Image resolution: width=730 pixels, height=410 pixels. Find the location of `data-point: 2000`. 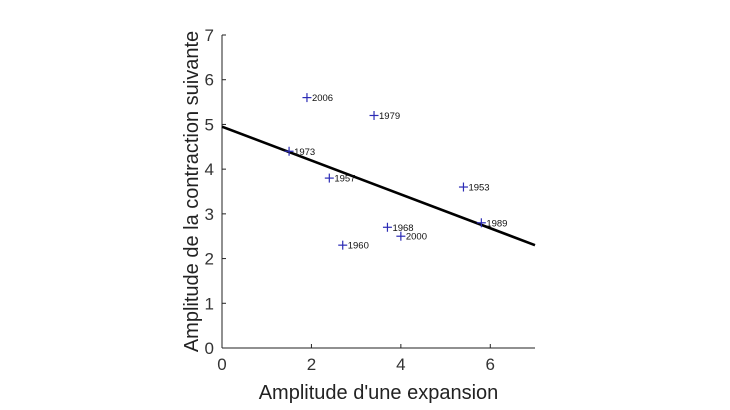

data-point: 2000 is located at coordinates (411, 237).